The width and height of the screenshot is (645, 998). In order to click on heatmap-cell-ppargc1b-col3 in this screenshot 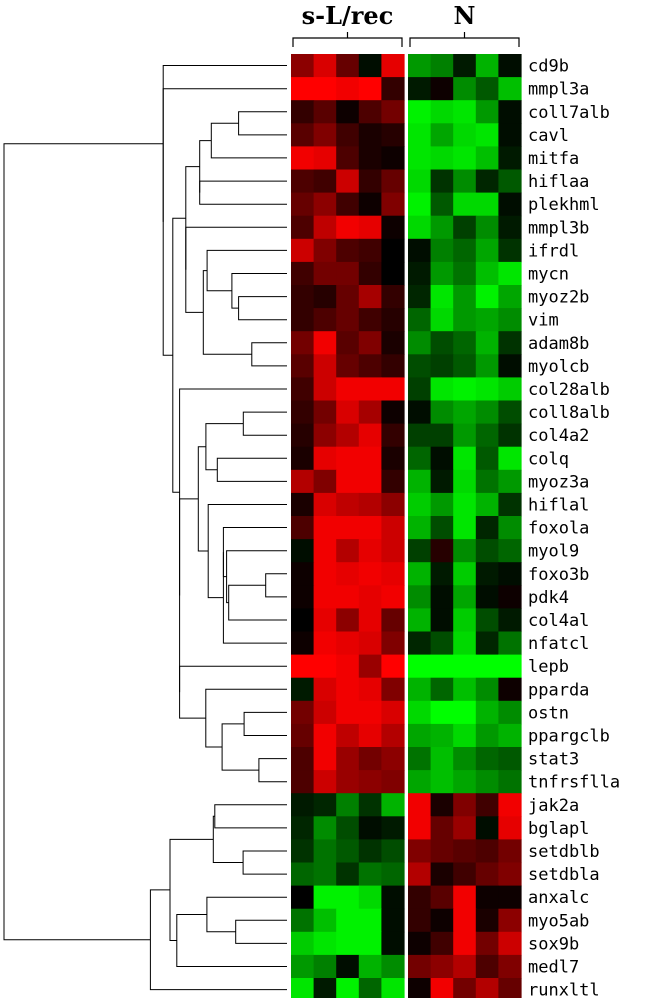, I will do `click(348, 735)`.